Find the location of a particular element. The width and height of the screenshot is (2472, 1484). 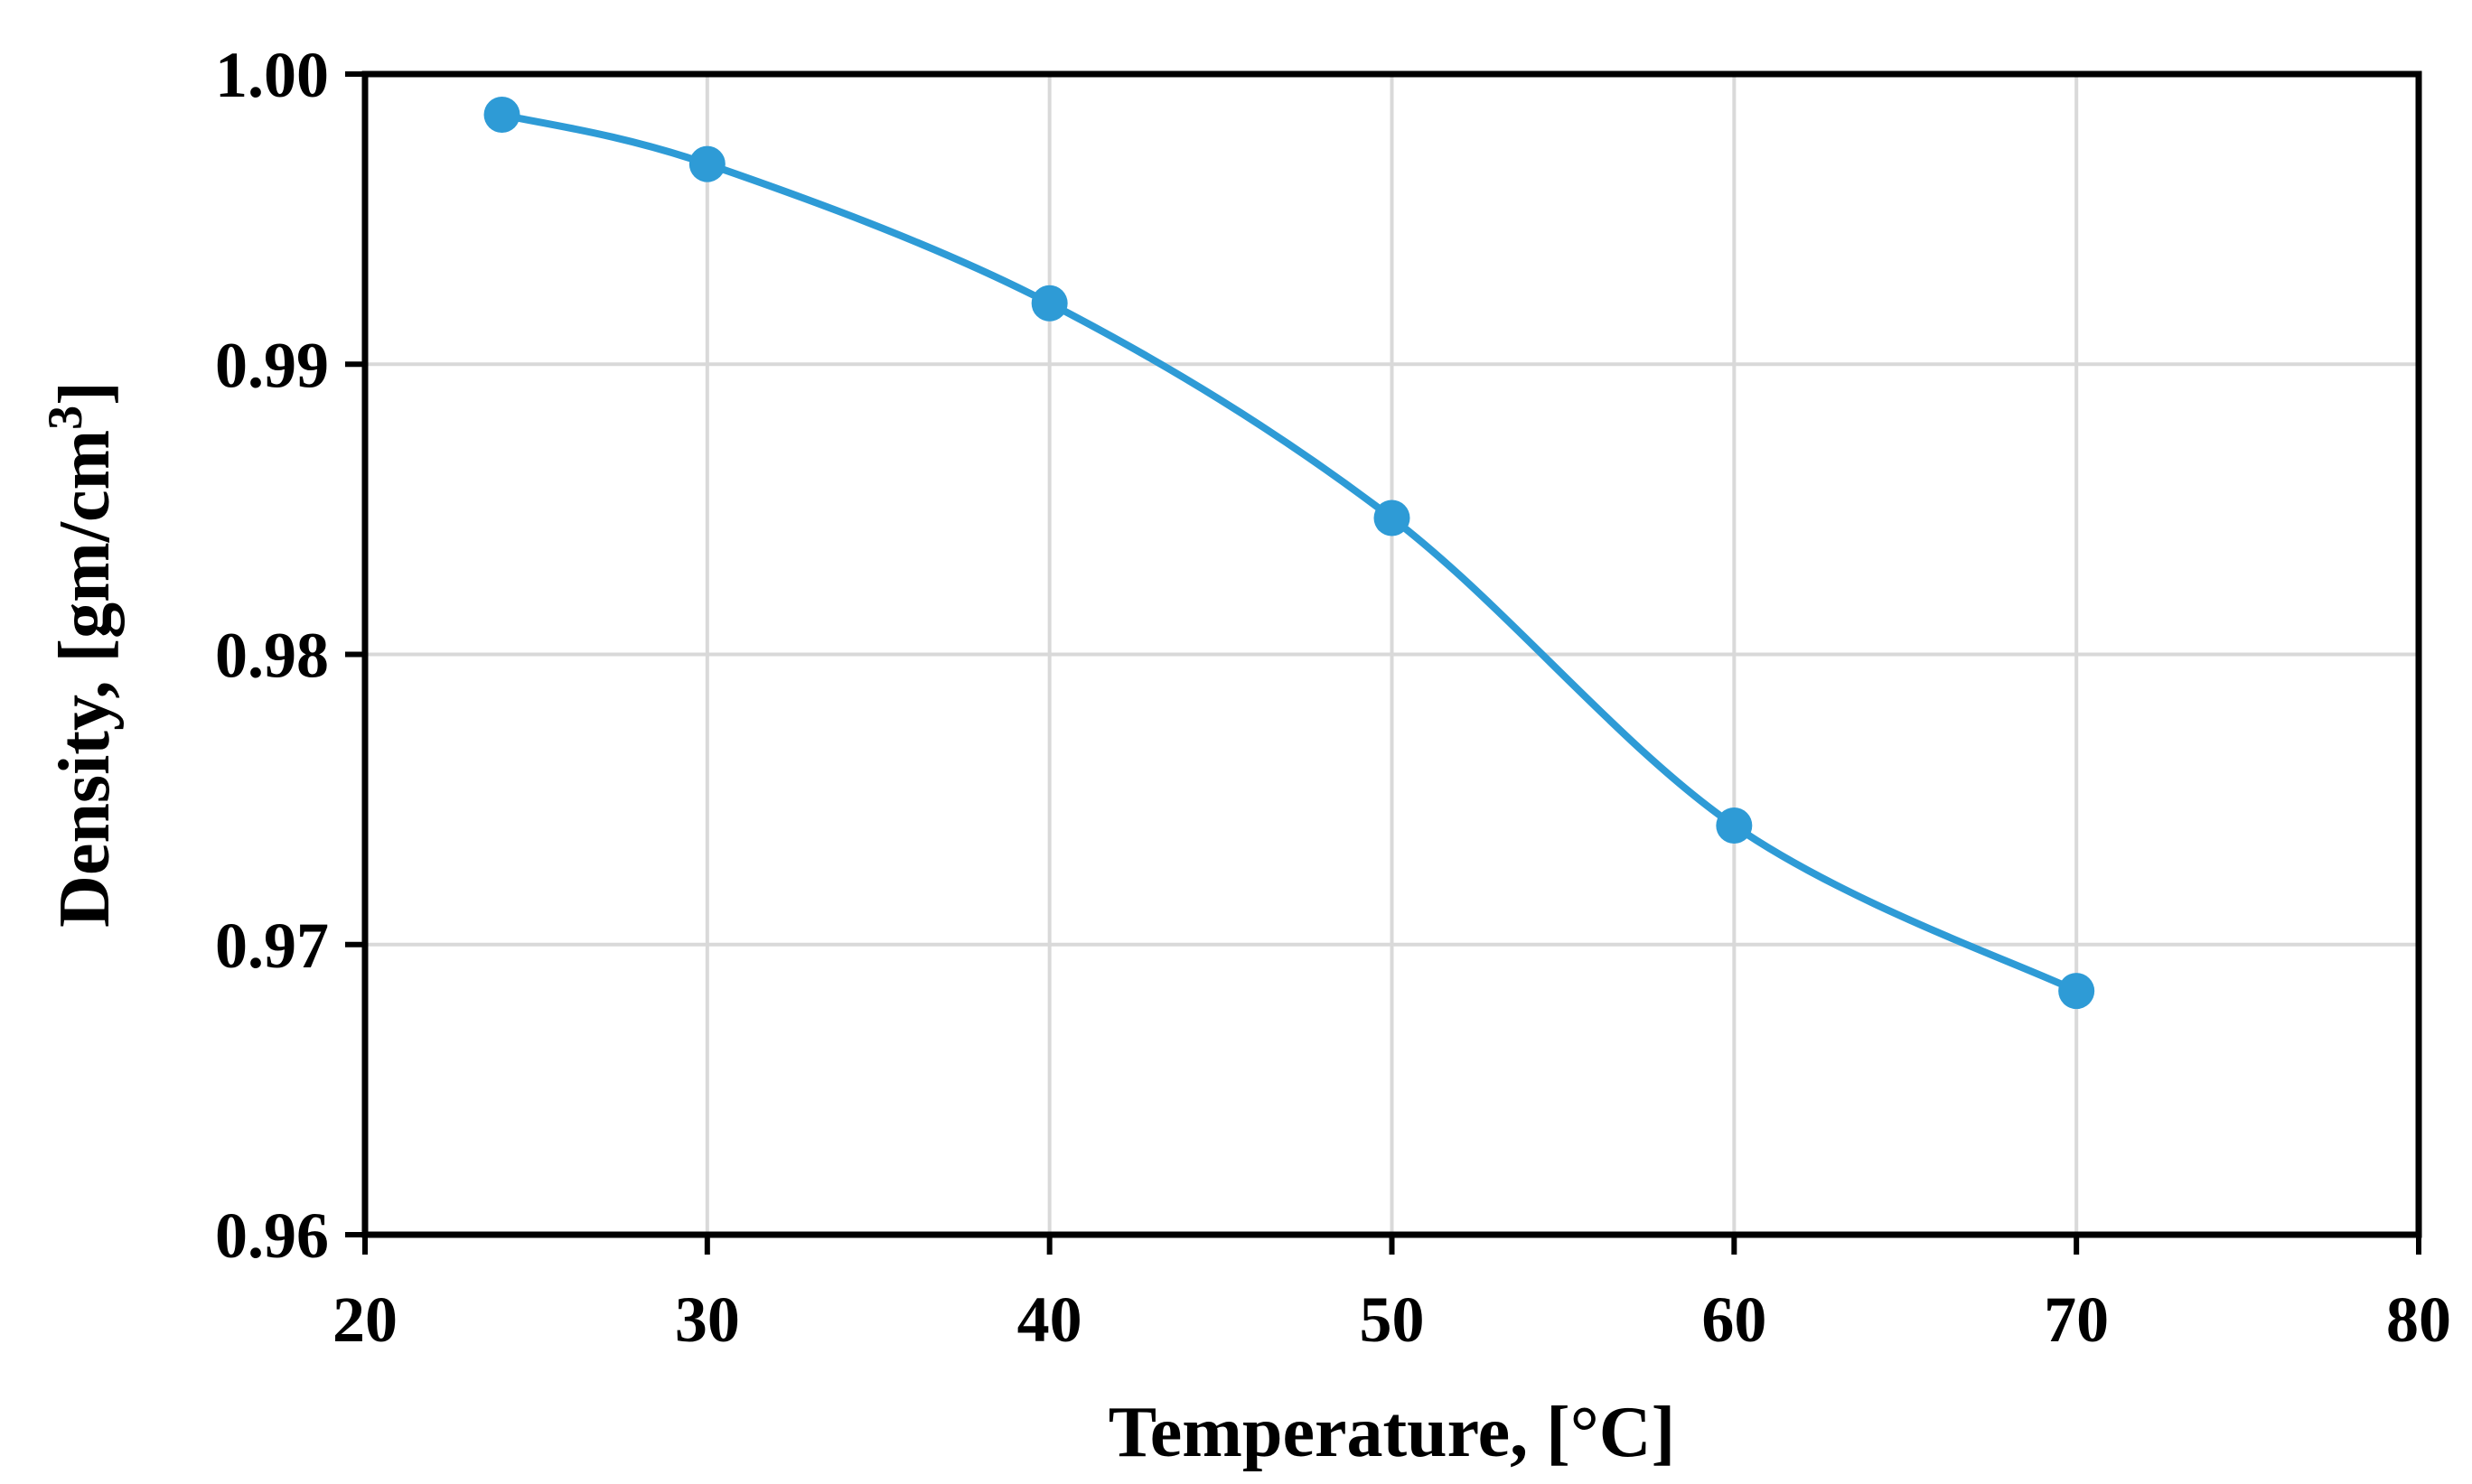

y-axis-title-superscript: 3 is located at coordinates (65, 418).